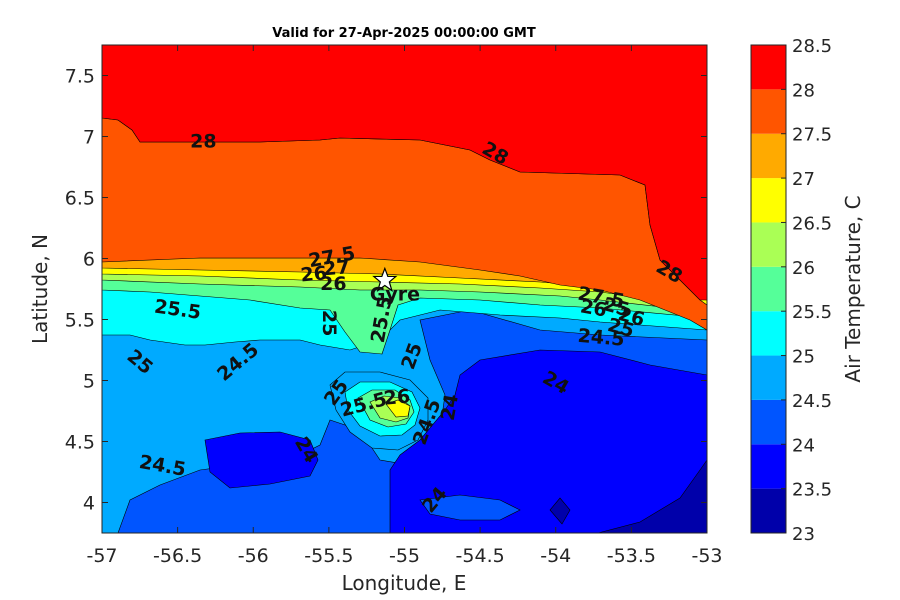 The width and height of the screenshot is (900, 600). I want to click on y-tick-label: 7.5, so click(80, 77).